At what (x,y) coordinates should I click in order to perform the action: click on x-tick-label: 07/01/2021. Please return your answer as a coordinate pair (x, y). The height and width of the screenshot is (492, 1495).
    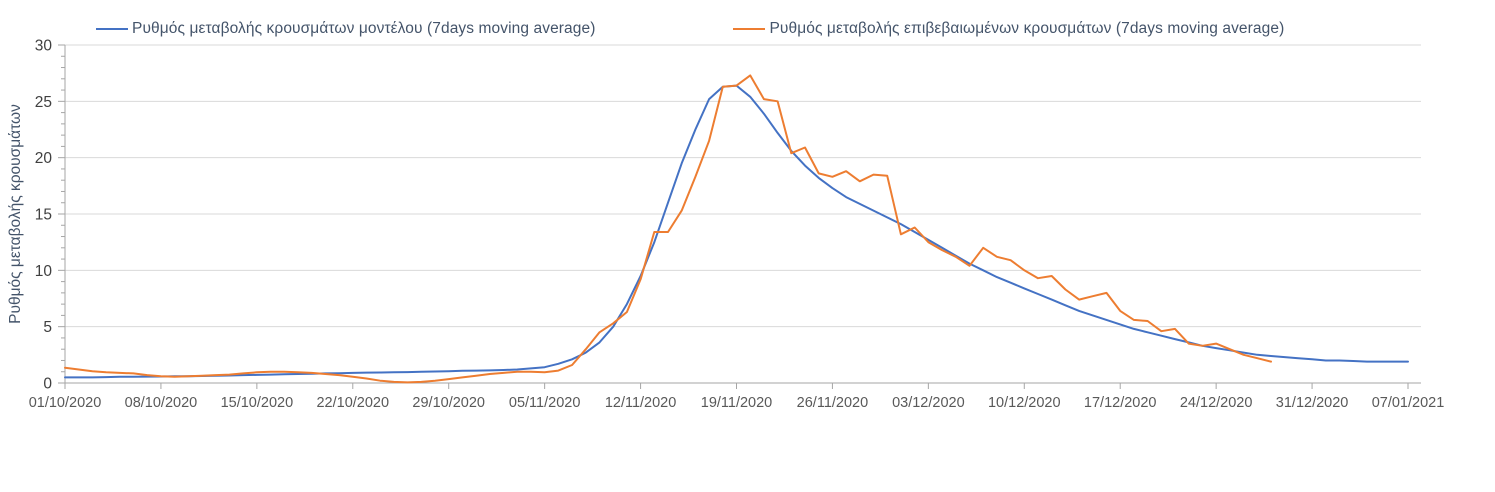
    Looking at the image, I should click on (1408, 403).